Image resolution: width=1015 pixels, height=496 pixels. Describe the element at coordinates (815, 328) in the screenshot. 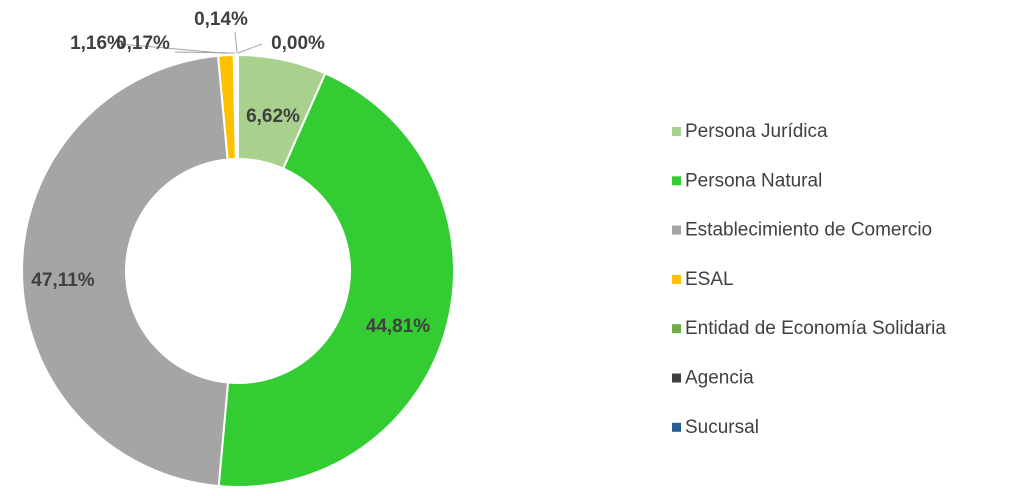

I see `legend-label: Entidad de Economía Solidaria` at that location.